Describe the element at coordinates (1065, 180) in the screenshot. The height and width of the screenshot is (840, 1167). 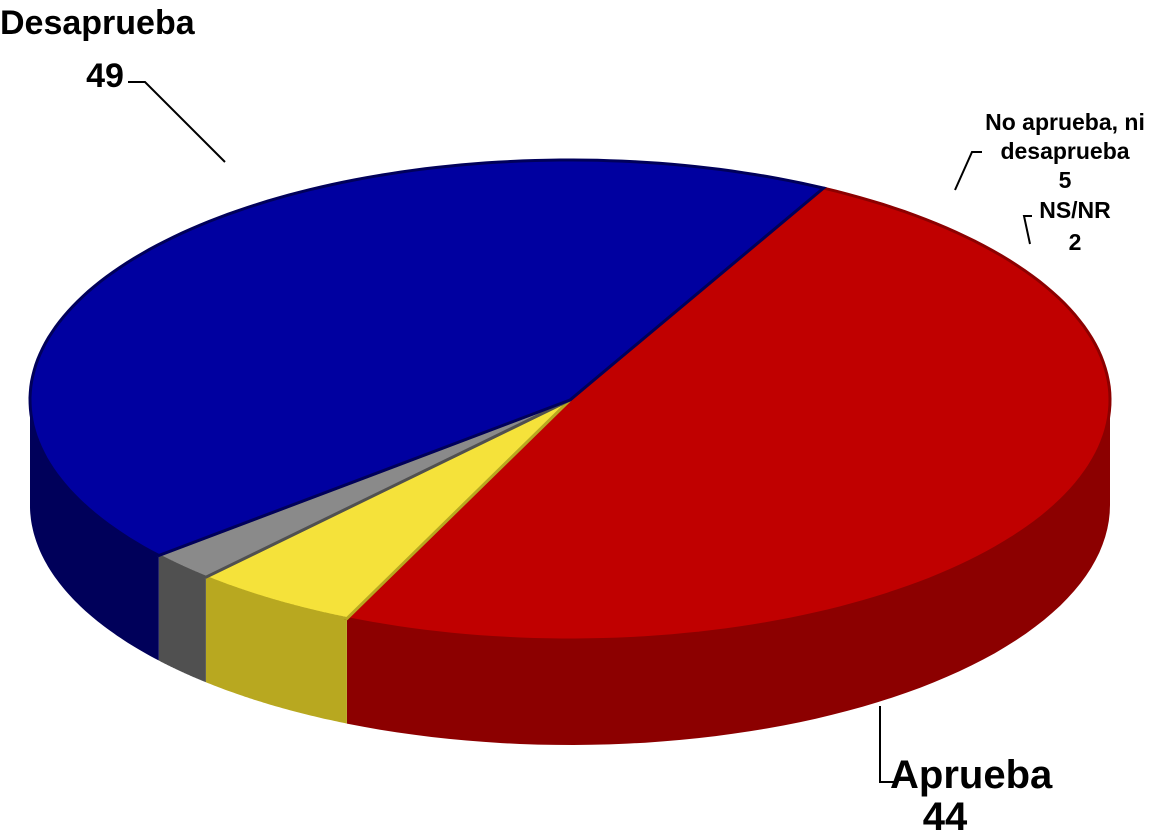
I see `slice-value: 5` at that location.